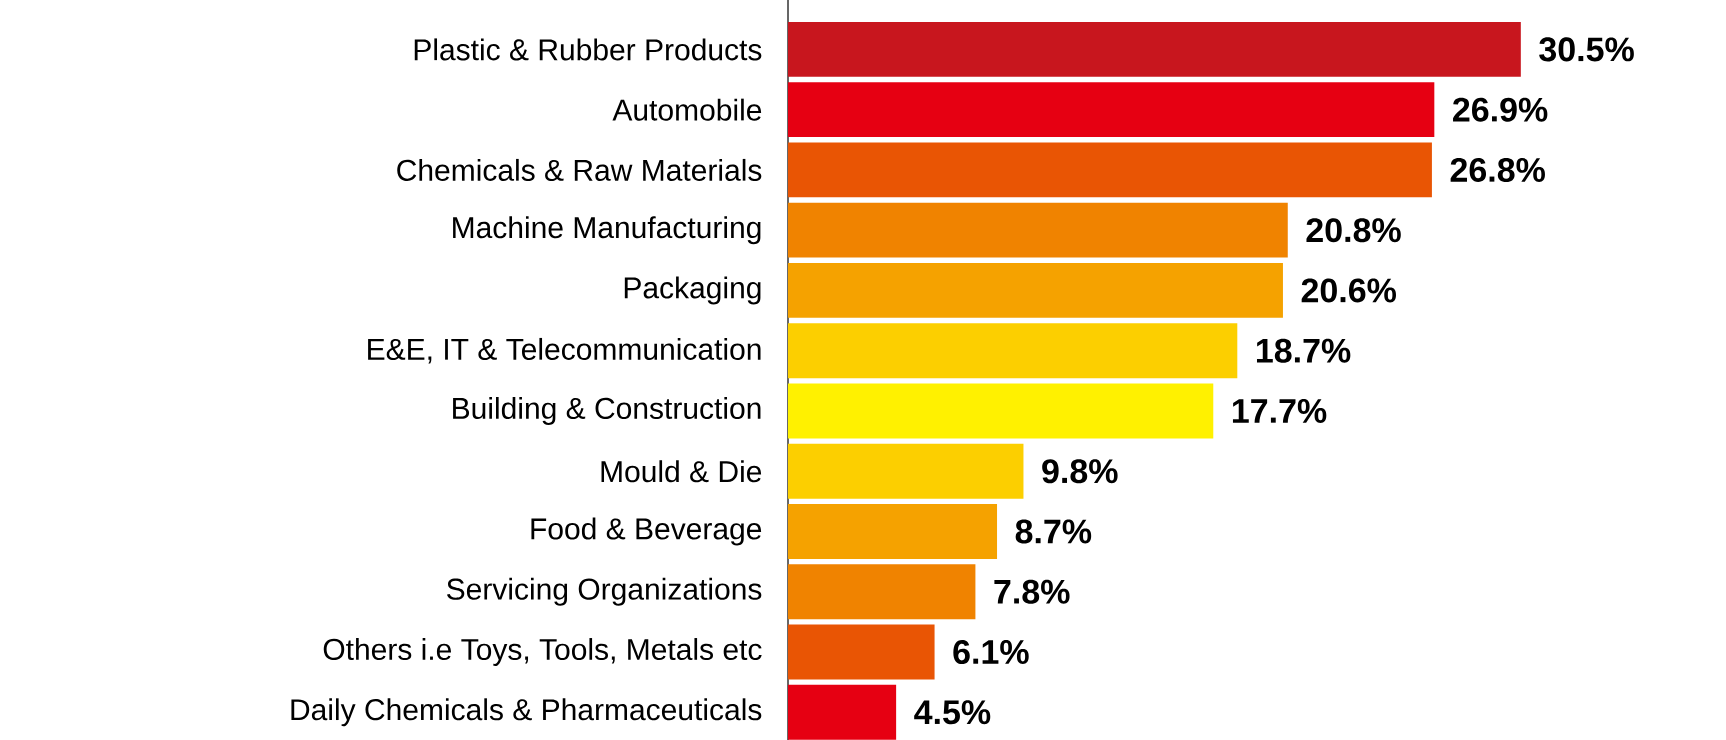 The width and height of the screenshot is (1726, 740). Describe the element at coordinates (526, 712) in the screenshot. I see `y-tick-label: Daily Chemicals & Pharmaceuticals` at that location.